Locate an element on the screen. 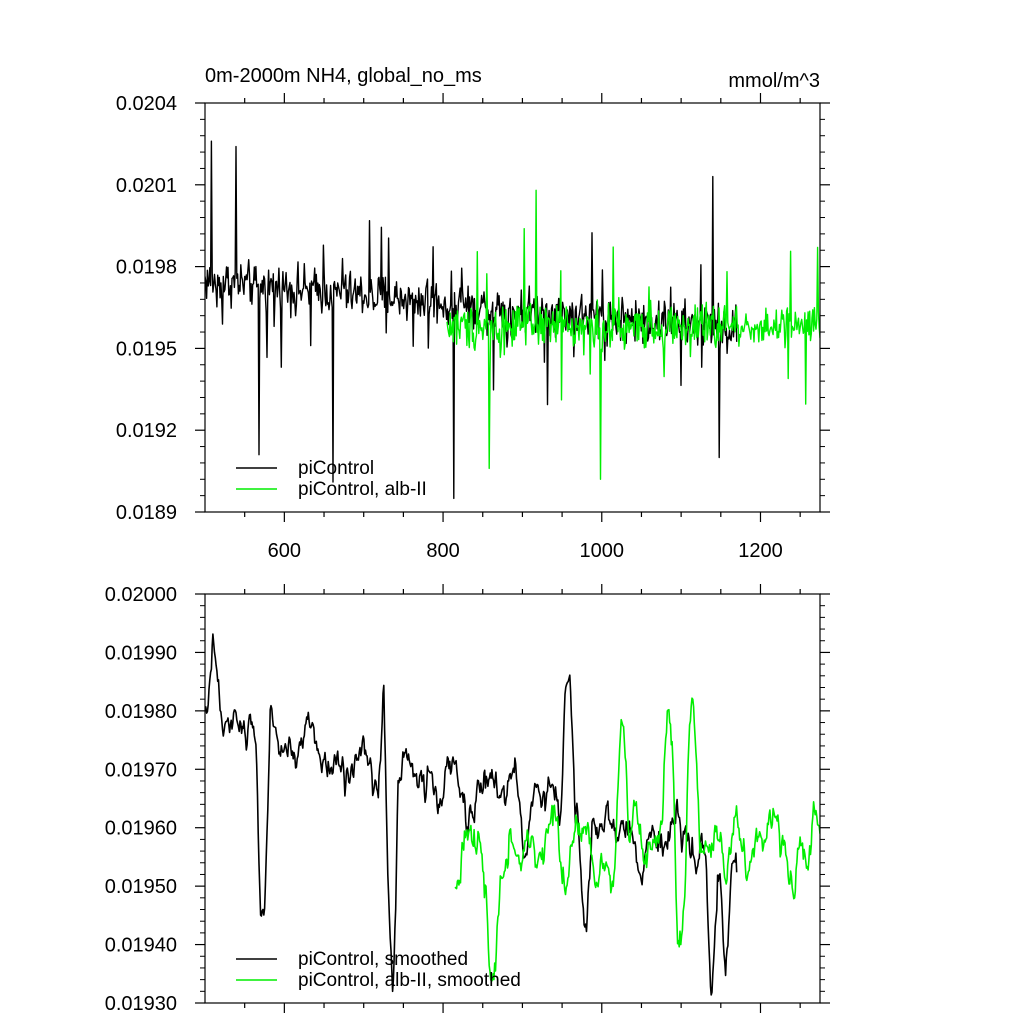 The width and height of the screenshot is (1024, 1024). x-tick-label: 1000 is located at coordinates (602, 551).